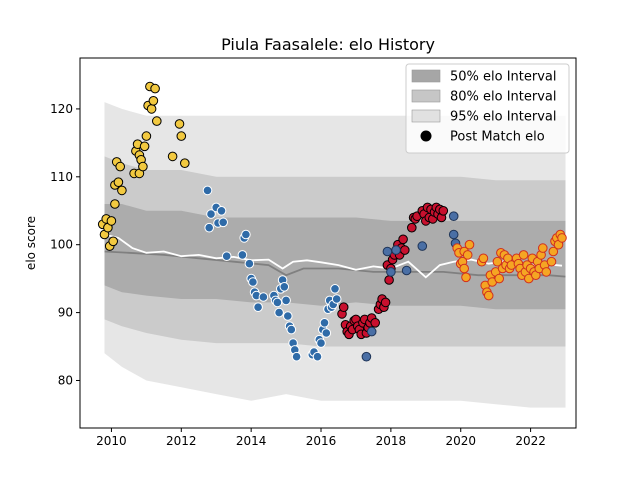 Image resolution: width=640 pixels, height=480 pixels. I want to click on legend-box, so click(487, 108).